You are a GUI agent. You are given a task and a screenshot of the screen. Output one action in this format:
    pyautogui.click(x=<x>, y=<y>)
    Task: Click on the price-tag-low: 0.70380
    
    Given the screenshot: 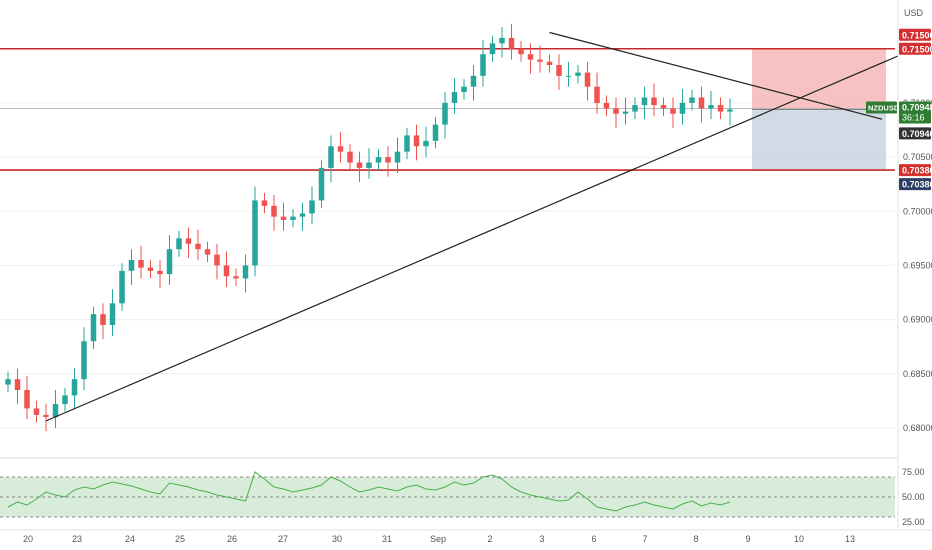 What is the action you would take?
    pyautogui.click(x=915, y=184)
    